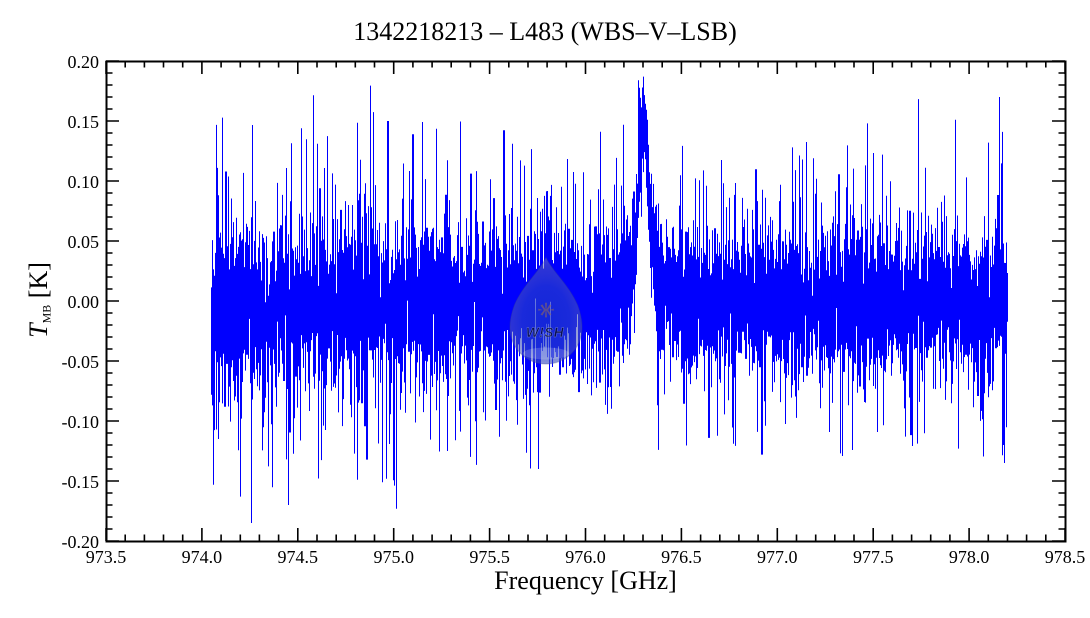 The width and height of the screenshot is (1090, 618). What do you see at coordinates (84, 302) in the screenshot?
I see `svg-text: 0.00` at bounding box center [84, 302].